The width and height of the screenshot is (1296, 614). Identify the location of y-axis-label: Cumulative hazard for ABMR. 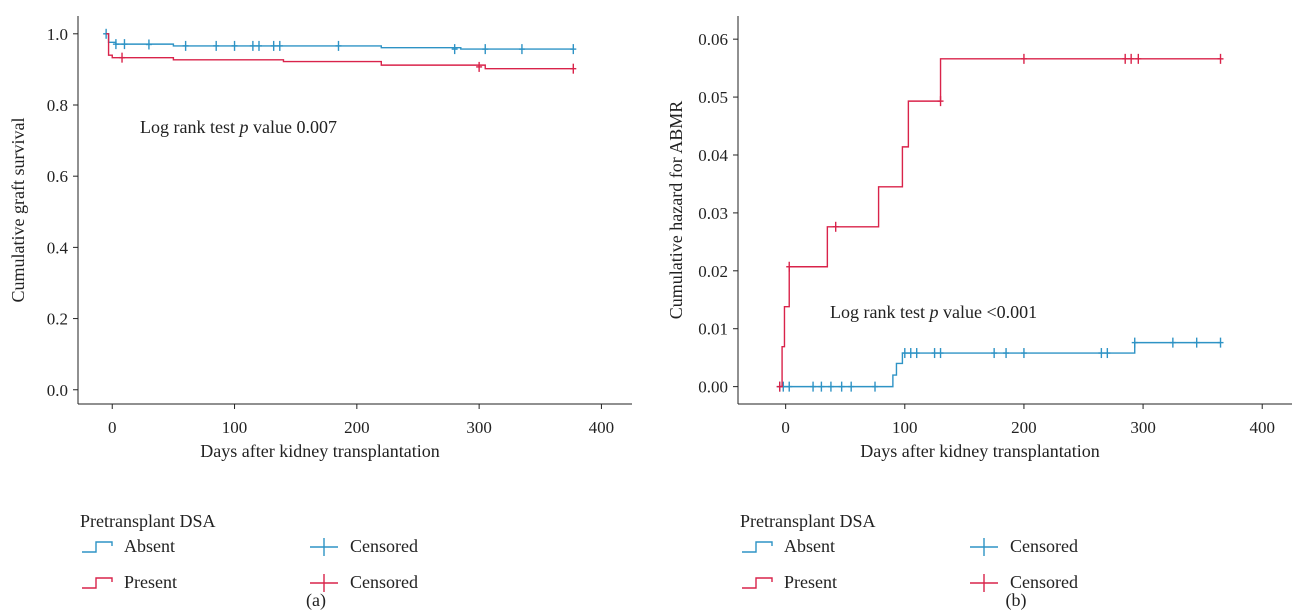
(676, 210).